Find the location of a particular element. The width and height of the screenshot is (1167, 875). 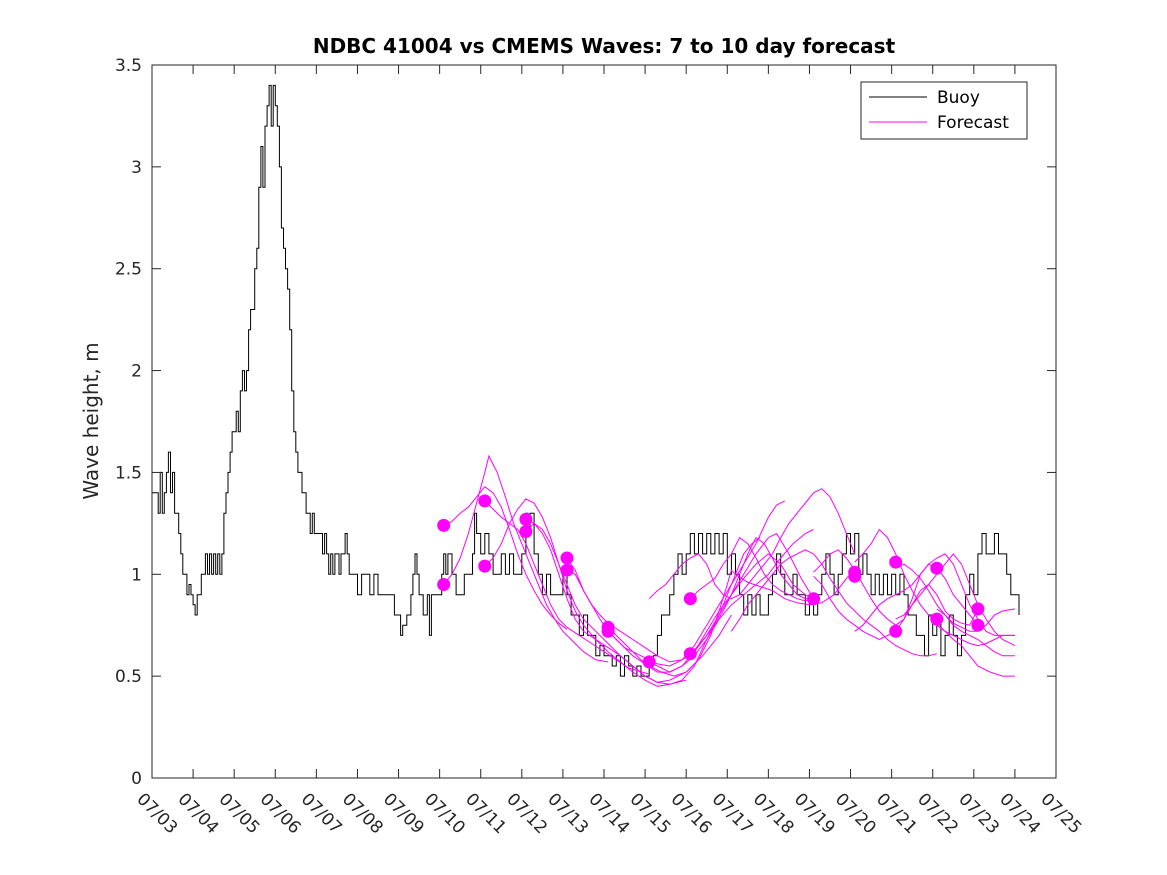

y-tick-label: 2.5 is located at coordinates (128, 270).